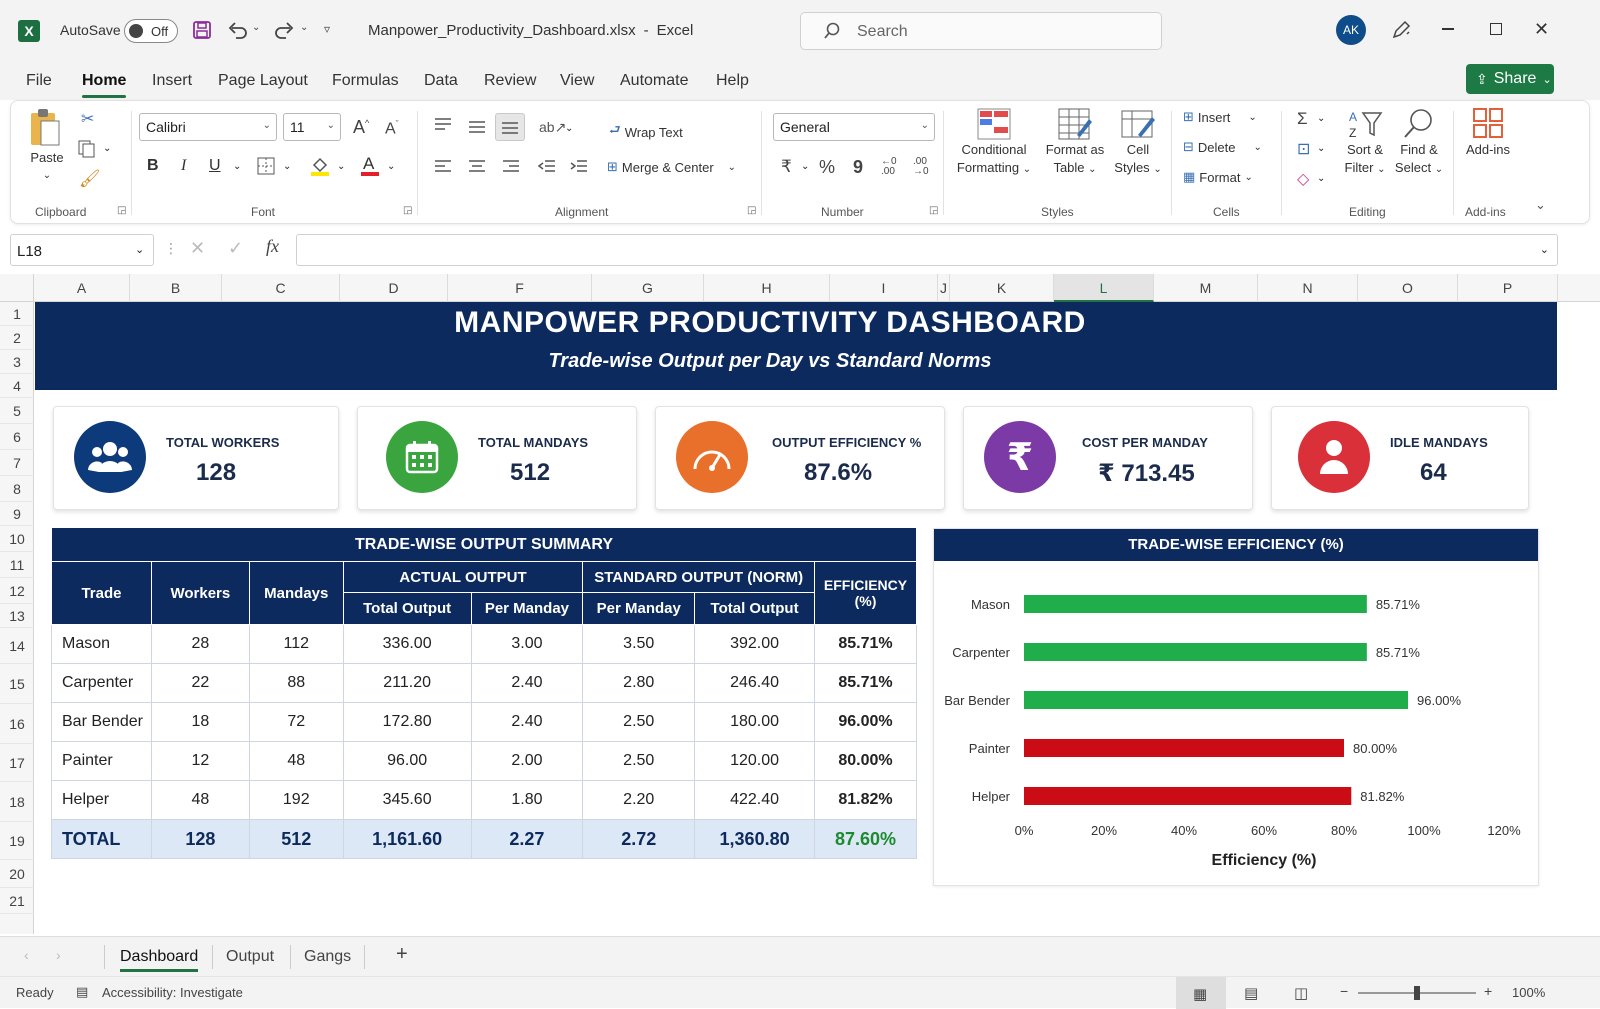 The height and width of the screenshot is (1009, 1600). What do you see at coordinates (88, 119) in the screenshot?
I see `cut-icon: ✂` at bounding box center [88, 119].